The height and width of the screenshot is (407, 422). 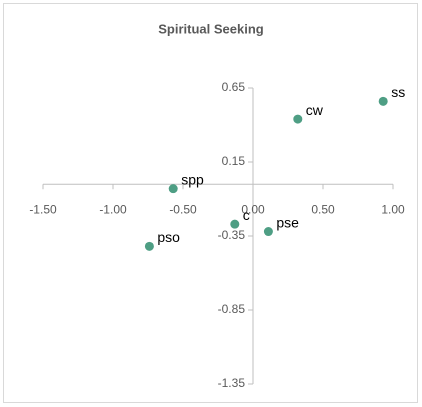 I want to click on point-label: spp, so click(x=192, y=179).